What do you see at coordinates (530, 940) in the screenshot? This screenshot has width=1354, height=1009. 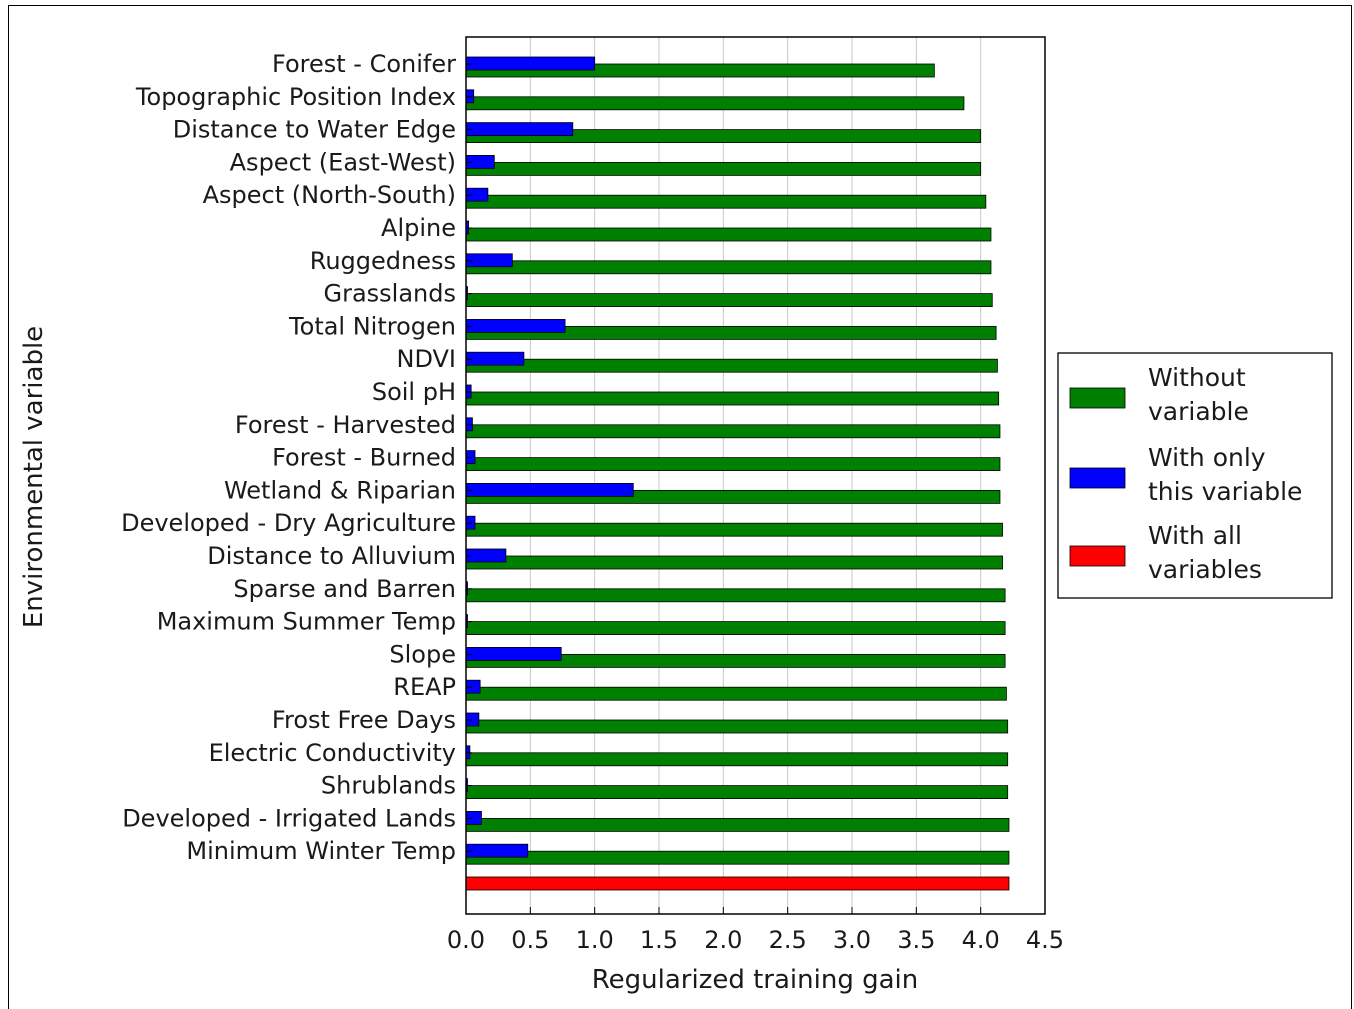 I see `x-tick-label: 0.5` at bounding box center [530, 940].